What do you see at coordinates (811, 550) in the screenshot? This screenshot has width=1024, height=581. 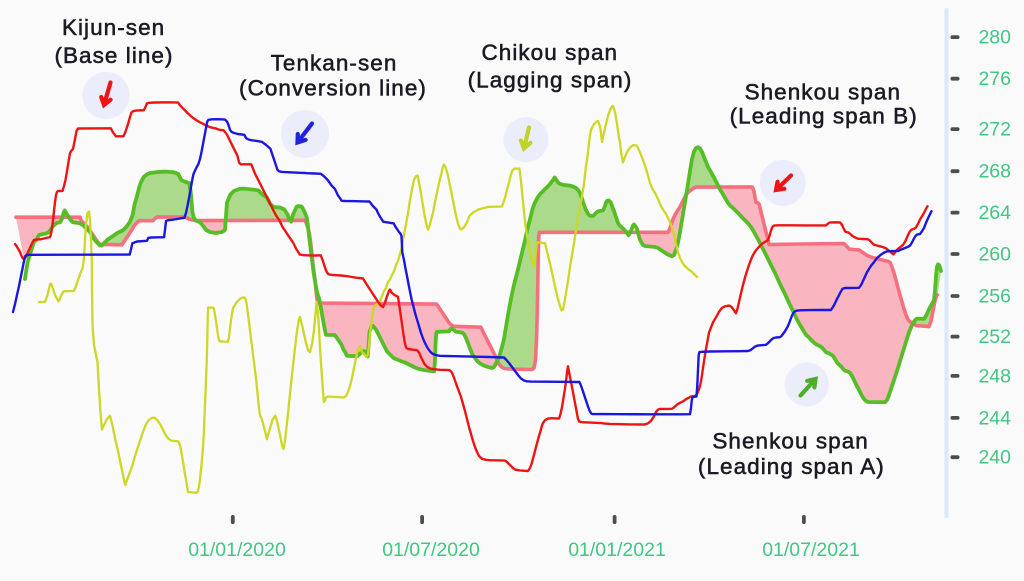 I see `svg-text: 01/07/2021` at bounding box center [811, 550].